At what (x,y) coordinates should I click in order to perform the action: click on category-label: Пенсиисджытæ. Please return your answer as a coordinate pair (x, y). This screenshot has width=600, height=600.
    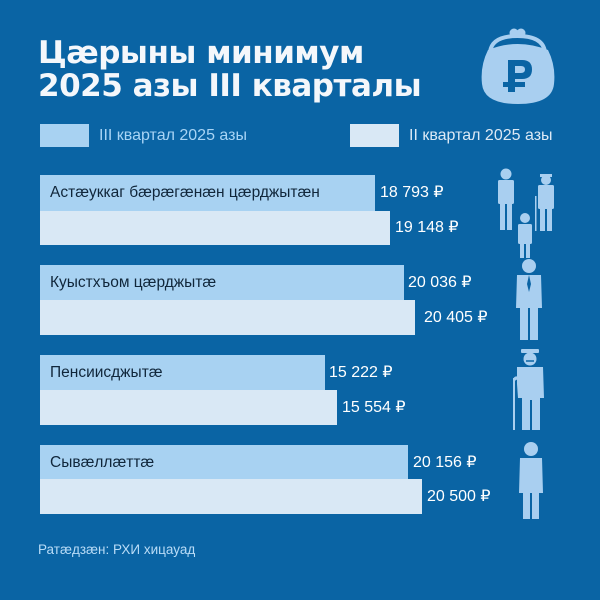
    Looking at the image, I should click on (106, 372).